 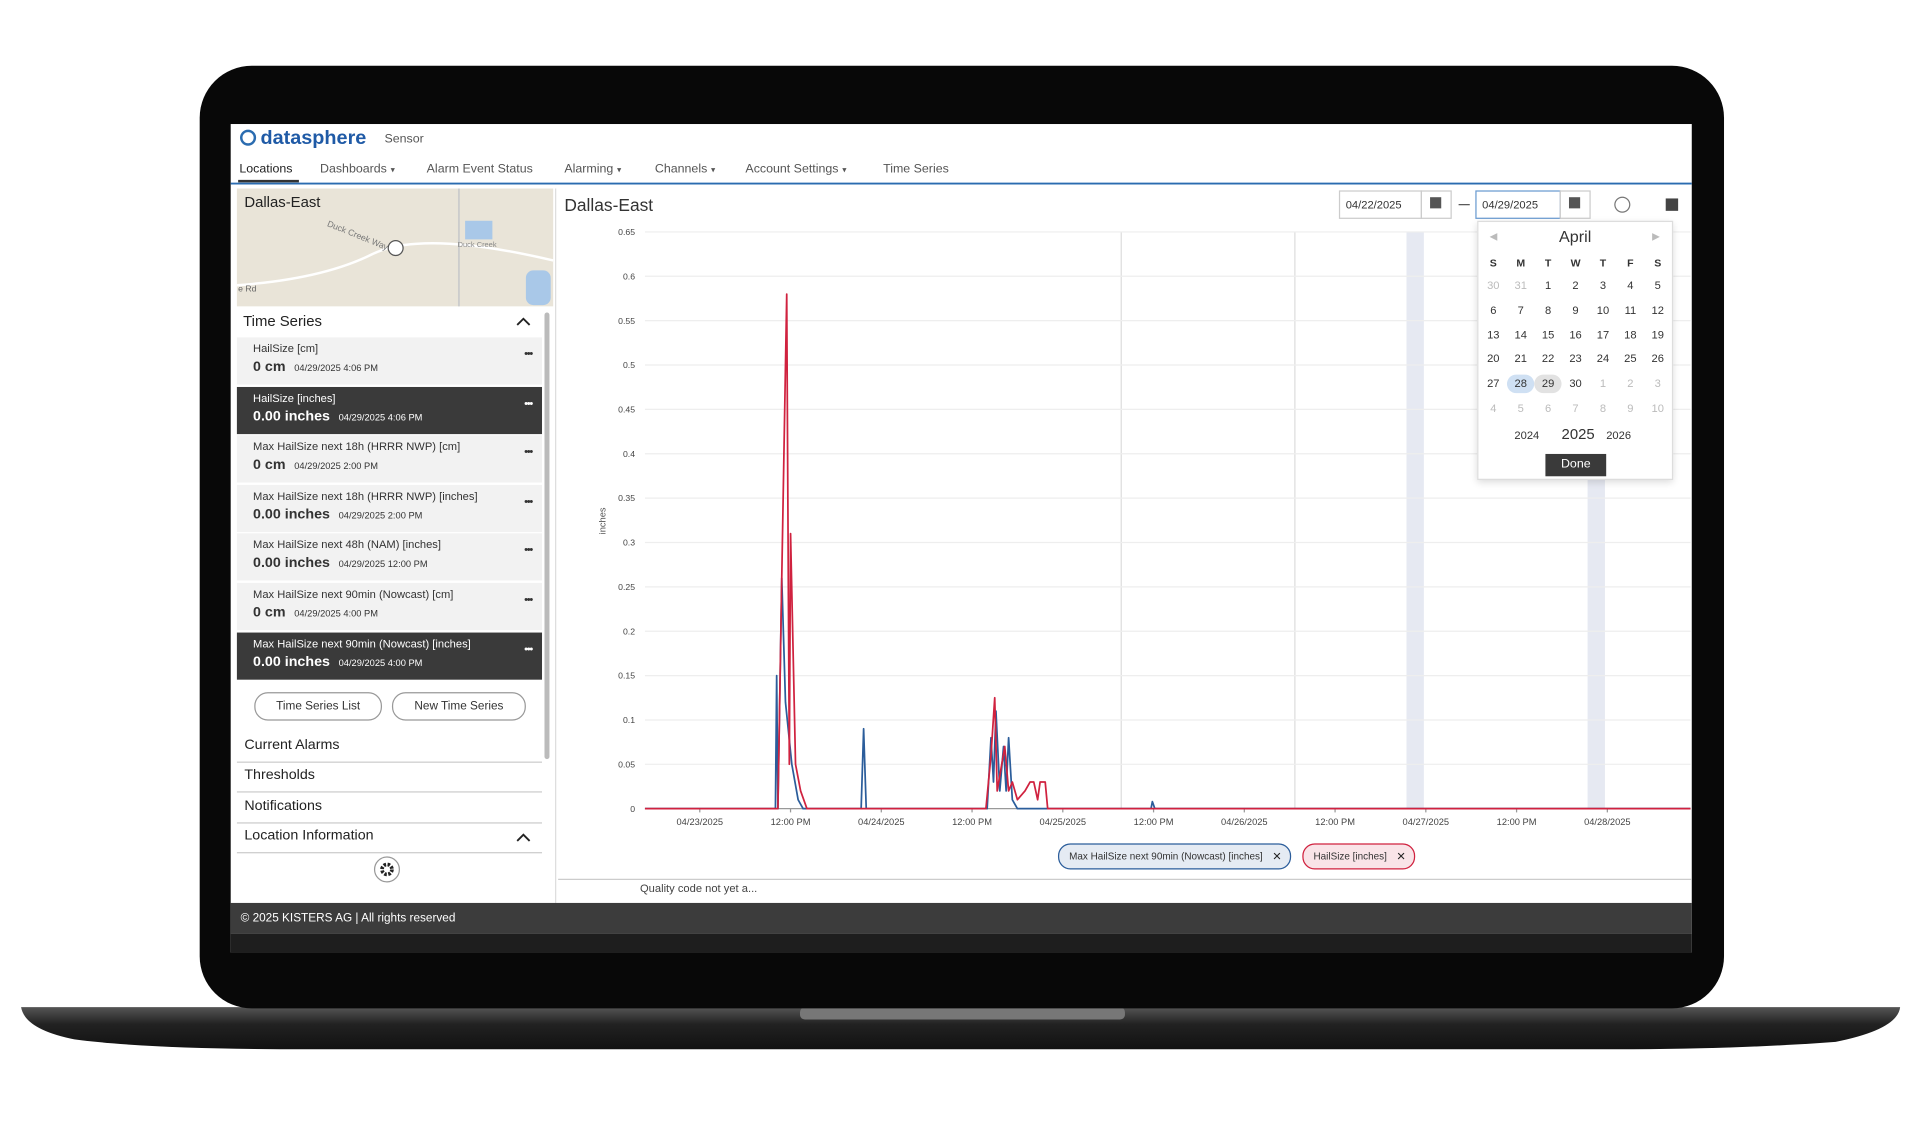 What do you see at coordinates (1657, 359) in the screenshot?
I see `day: 26` at bounding box center [1657, 359].